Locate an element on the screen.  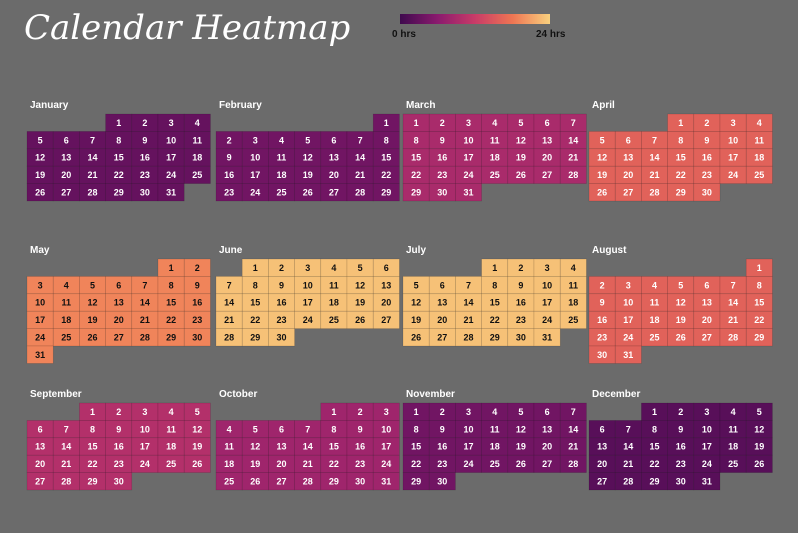
day-label-june-29: 29 is located at coordinates (255, 338).